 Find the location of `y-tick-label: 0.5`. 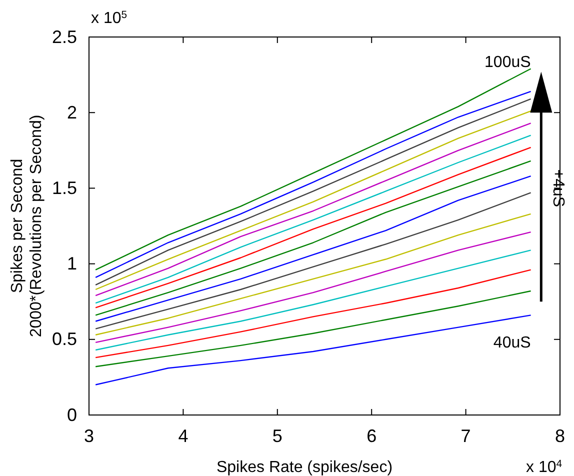

y-tick-label: 0.5 is located at coordinates (64, 339).